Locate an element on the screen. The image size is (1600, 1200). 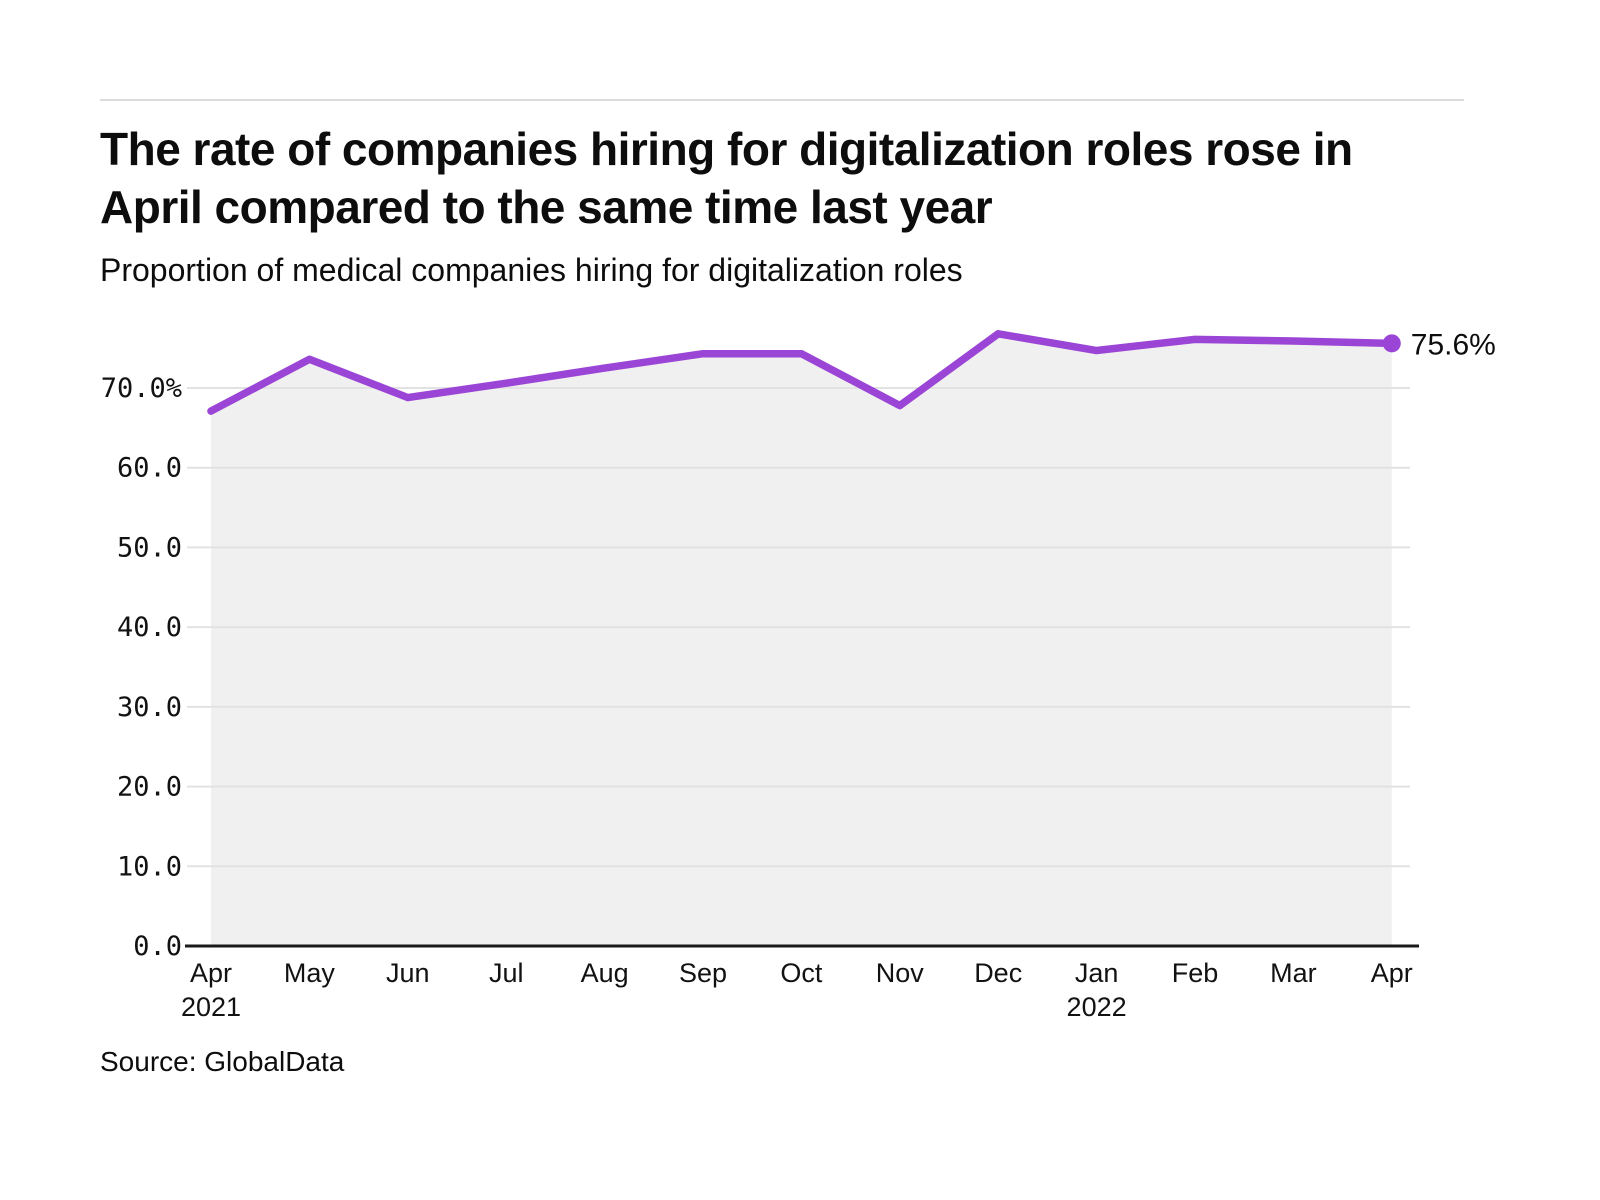
x-tick-label: Oct is located at coordinates (801, 973).